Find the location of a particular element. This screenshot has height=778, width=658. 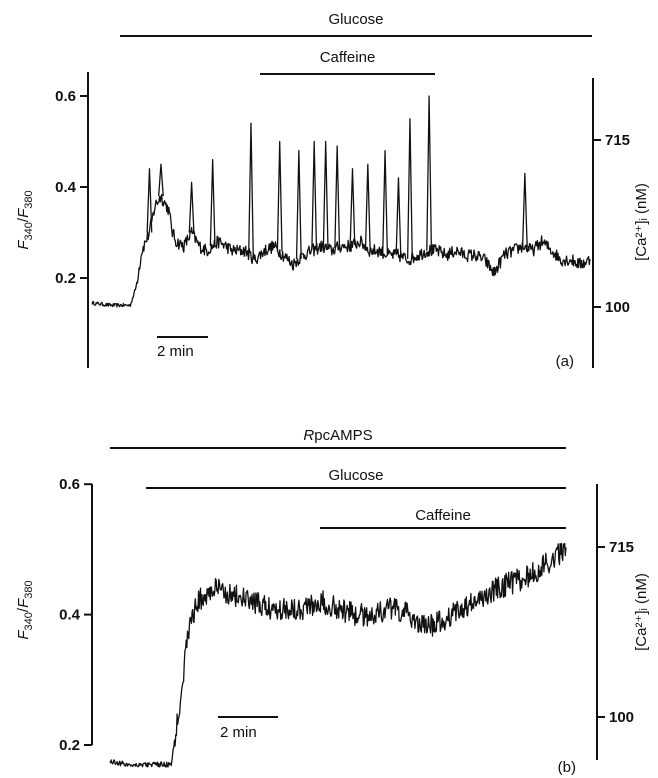

treatment-bars-a: Glucose Caffeine is located at coordinates (356, 43).